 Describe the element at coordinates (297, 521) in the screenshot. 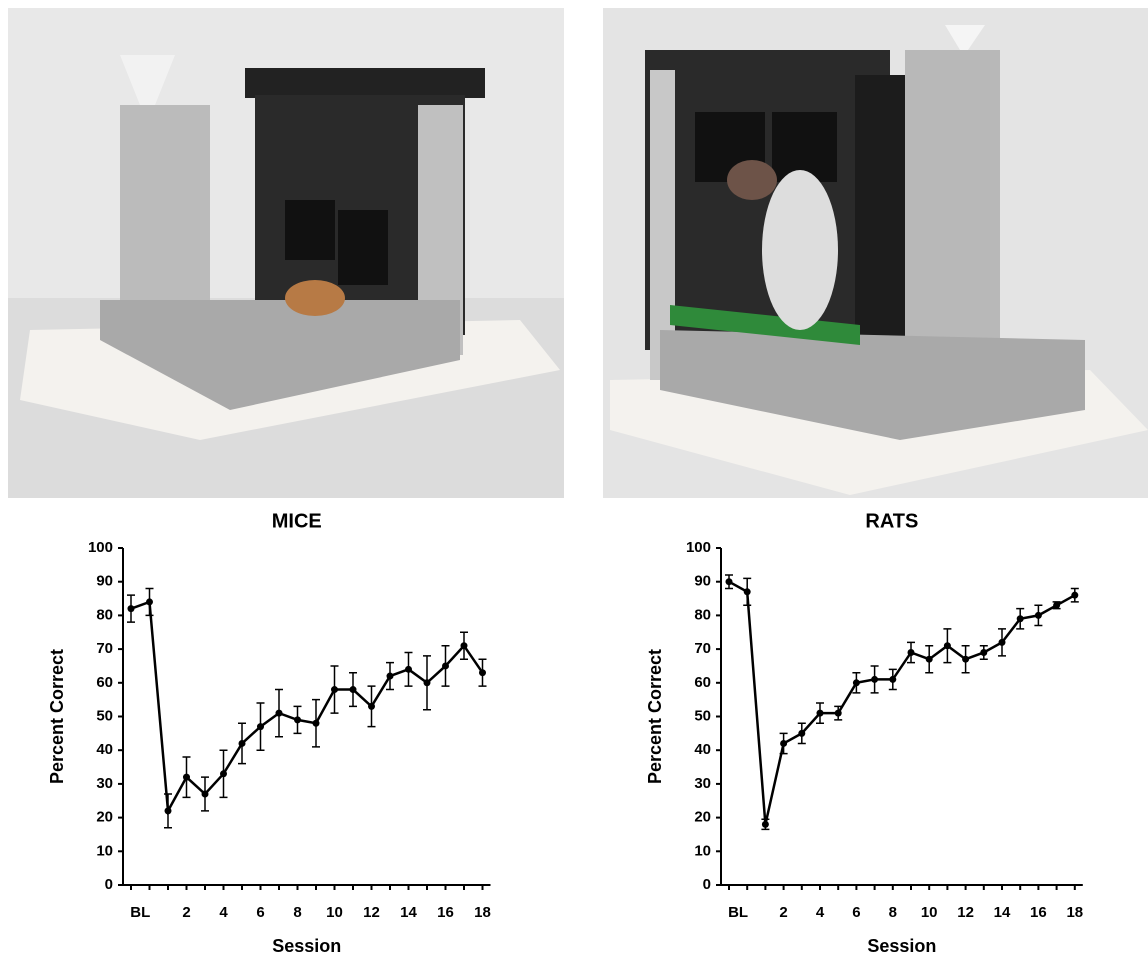

I see `chart-title: MICE` at that location.